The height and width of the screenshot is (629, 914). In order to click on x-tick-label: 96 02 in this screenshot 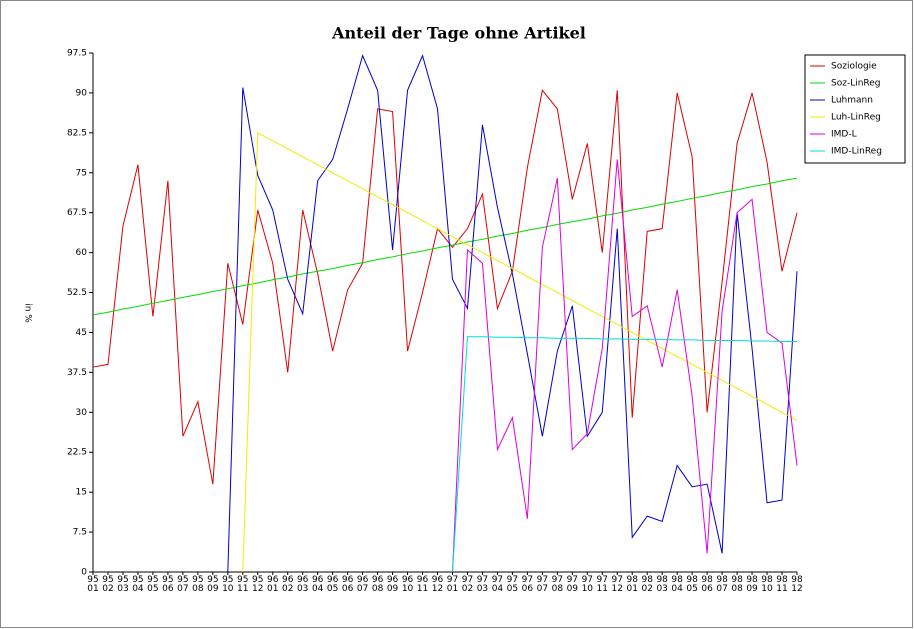, I will do `click(287, 584)`.